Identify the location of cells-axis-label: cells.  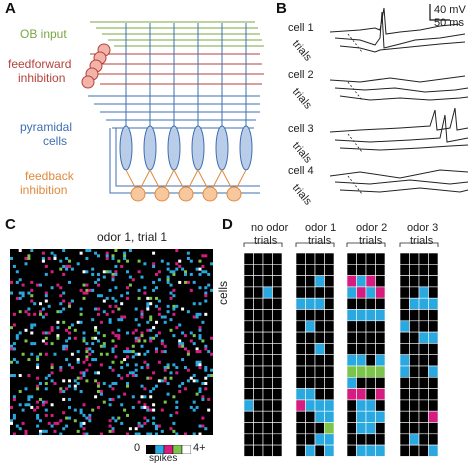
(223, 292).